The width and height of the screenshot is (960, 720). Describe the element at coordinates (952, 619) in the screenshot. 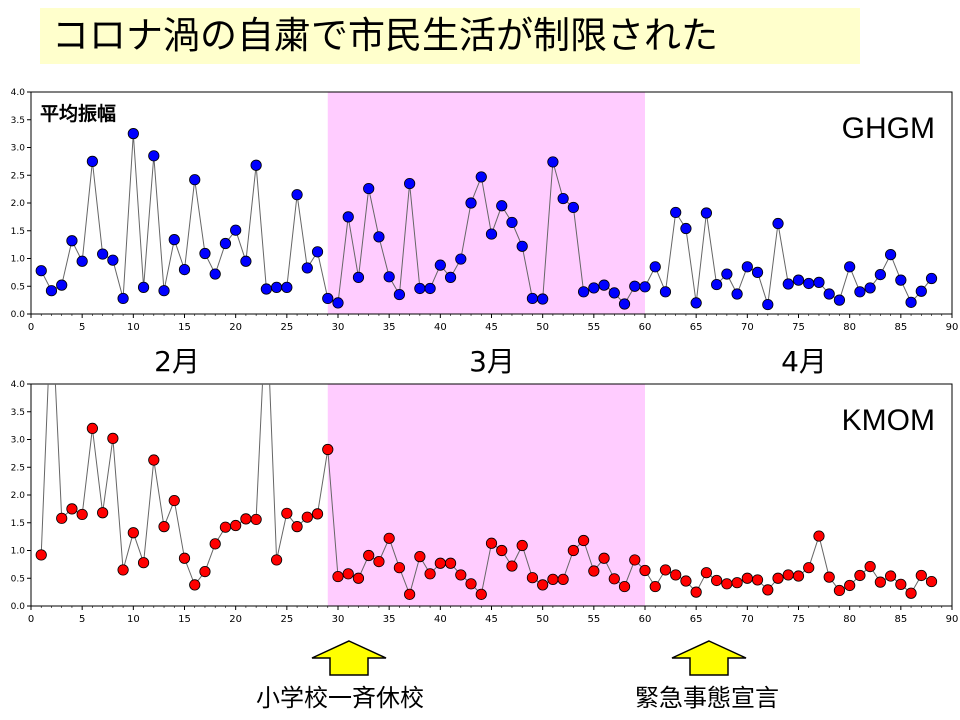

I see `x-tick-label: 90` at that location.